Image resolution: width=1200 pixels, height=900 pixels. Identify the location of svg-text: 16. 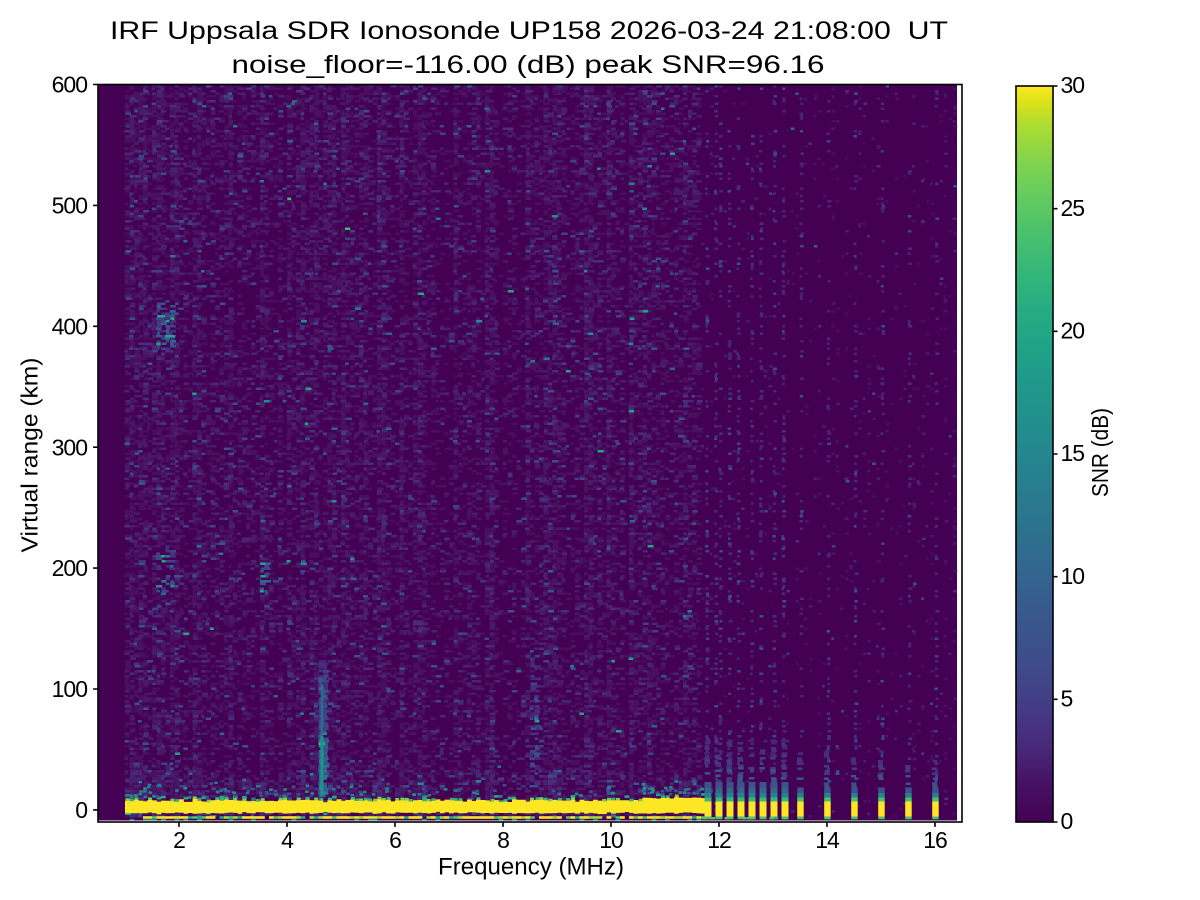
(935, 840).